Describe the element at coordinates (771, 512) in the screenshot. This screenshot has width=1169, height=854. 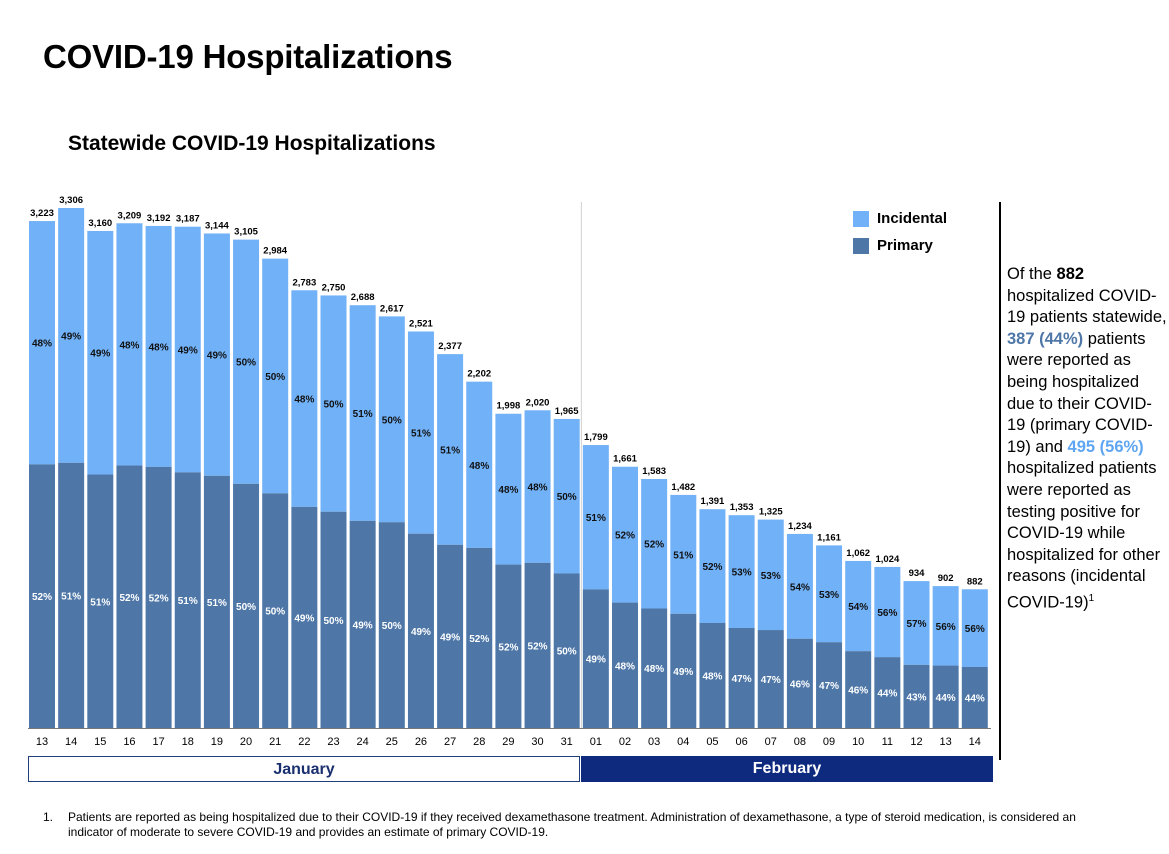
I see `bar-total-label: 1,325` at that location.